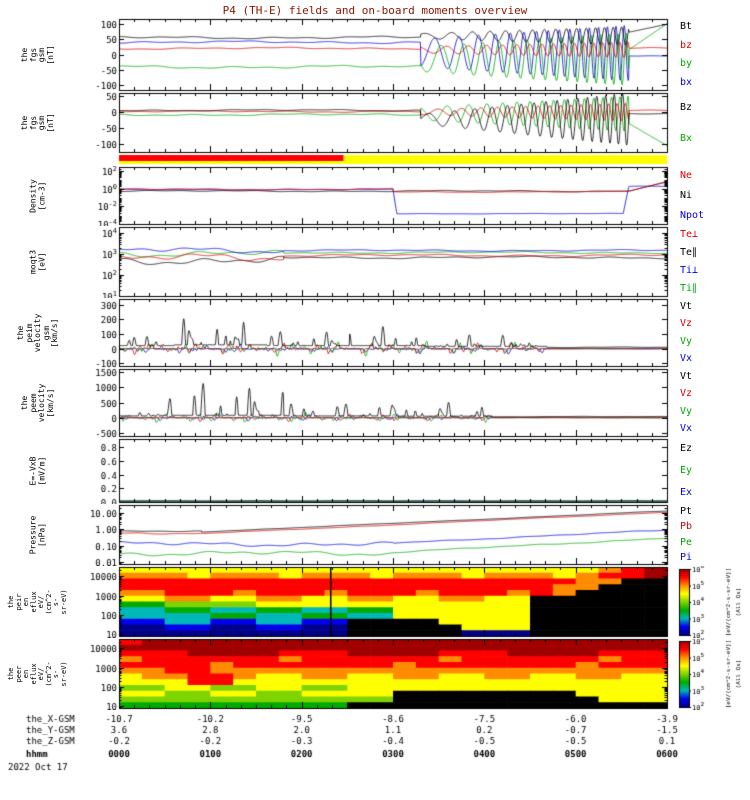  Describe the element at coordinates (686, 107) in the screenshot. I see `series-label-Bz: Bz` at that location.